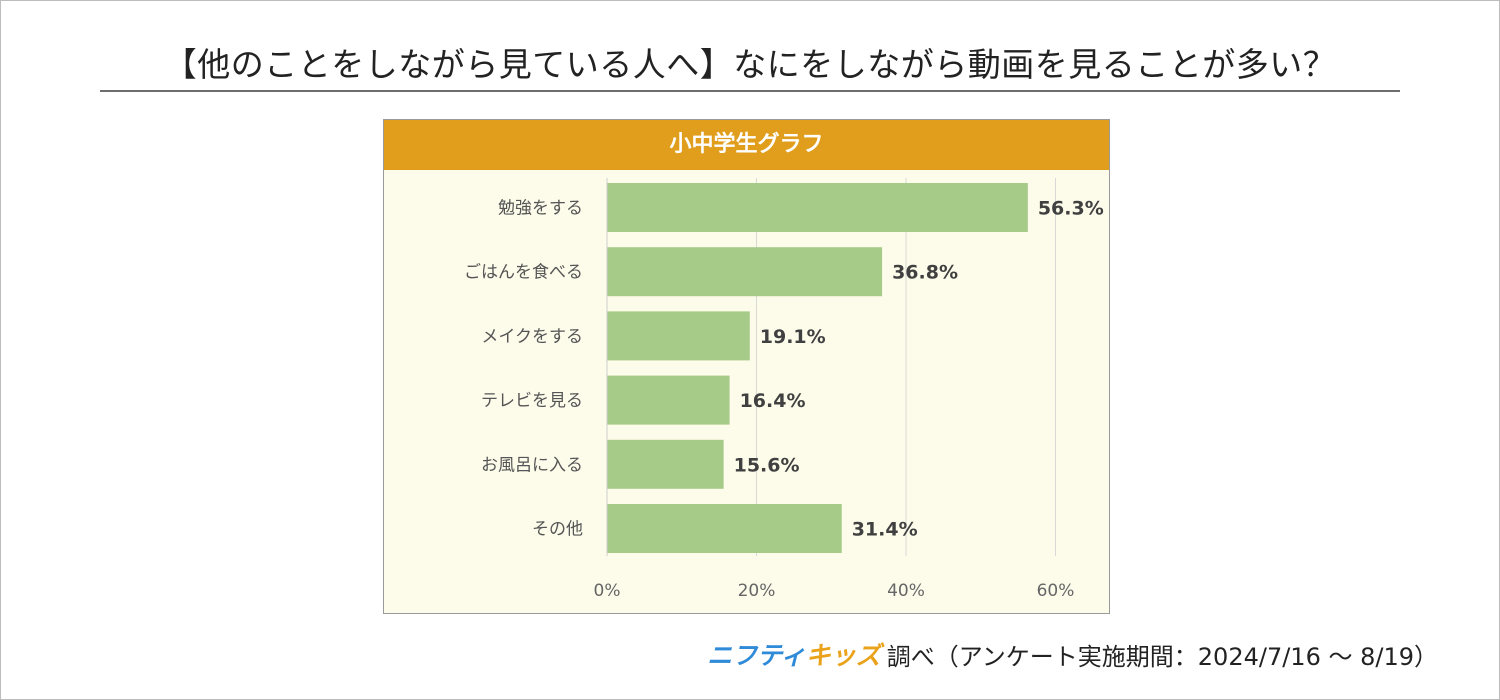 The width and height of the screenshot is (1500, 700). Describe the element at coordinates (750, 91) in the screenshot. I see `title-divider` at that location.